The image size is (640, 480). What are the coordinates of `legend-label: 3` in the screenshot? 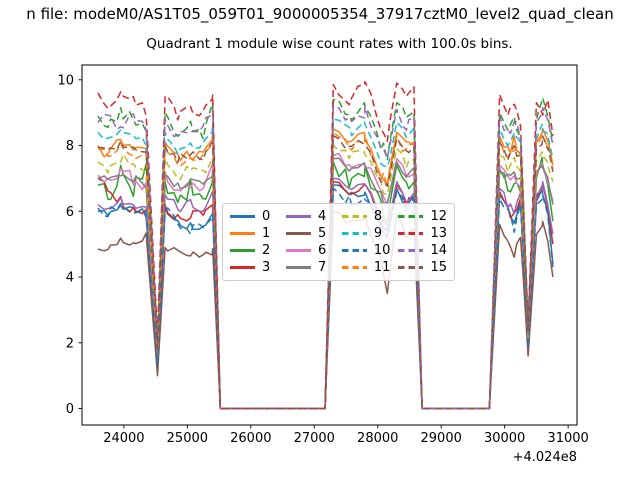 It's located at (266, 267).